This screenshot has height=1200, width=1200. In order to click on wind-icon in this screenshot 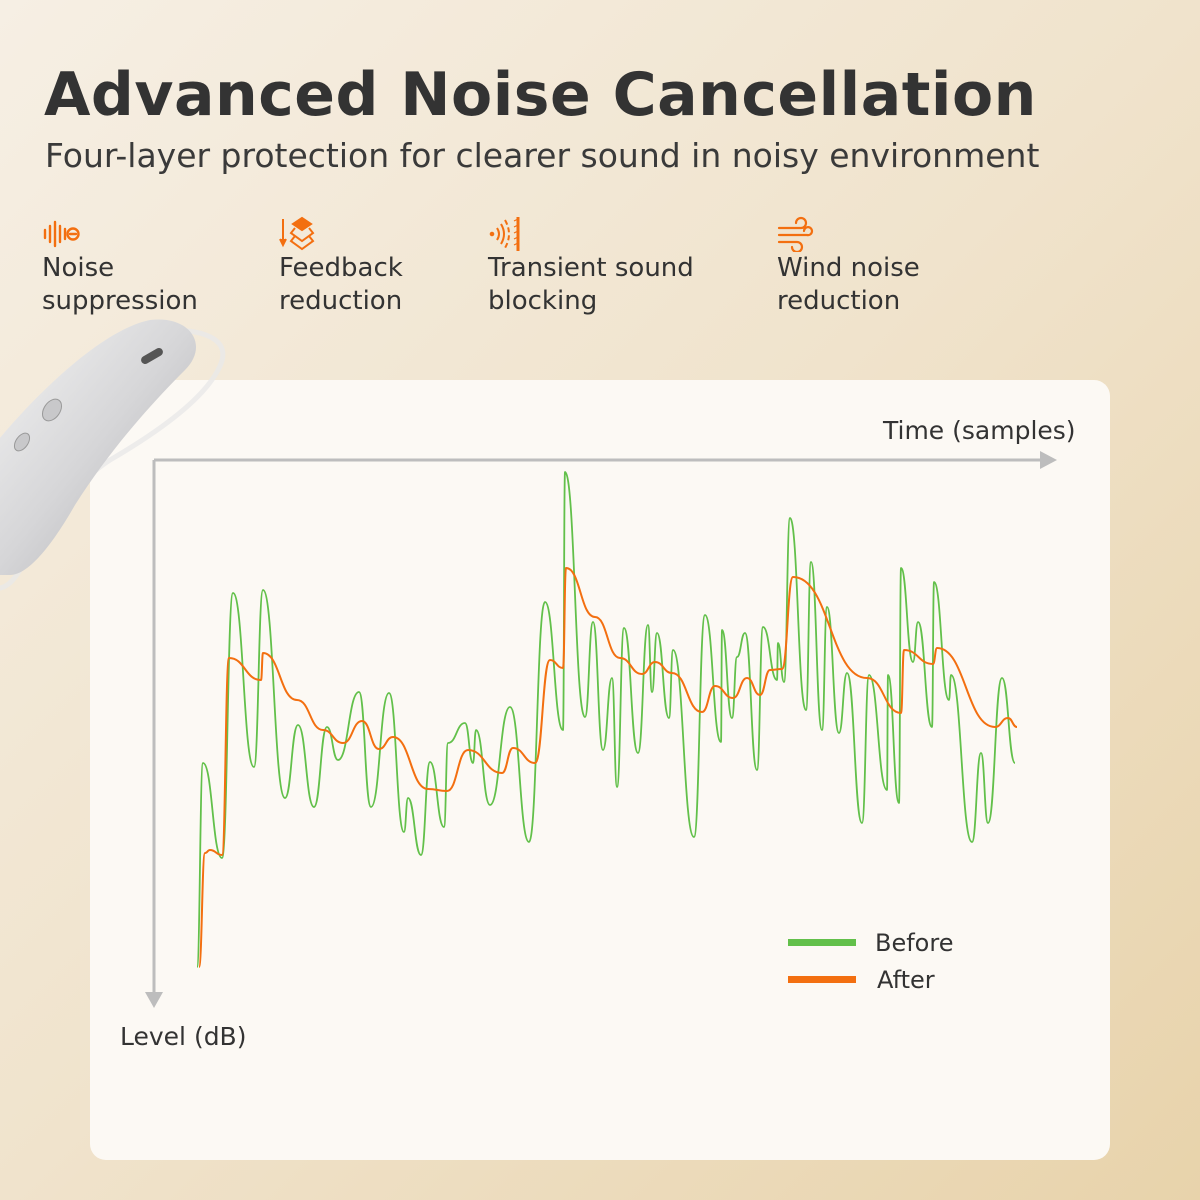, I will do `click(795, 234)`.